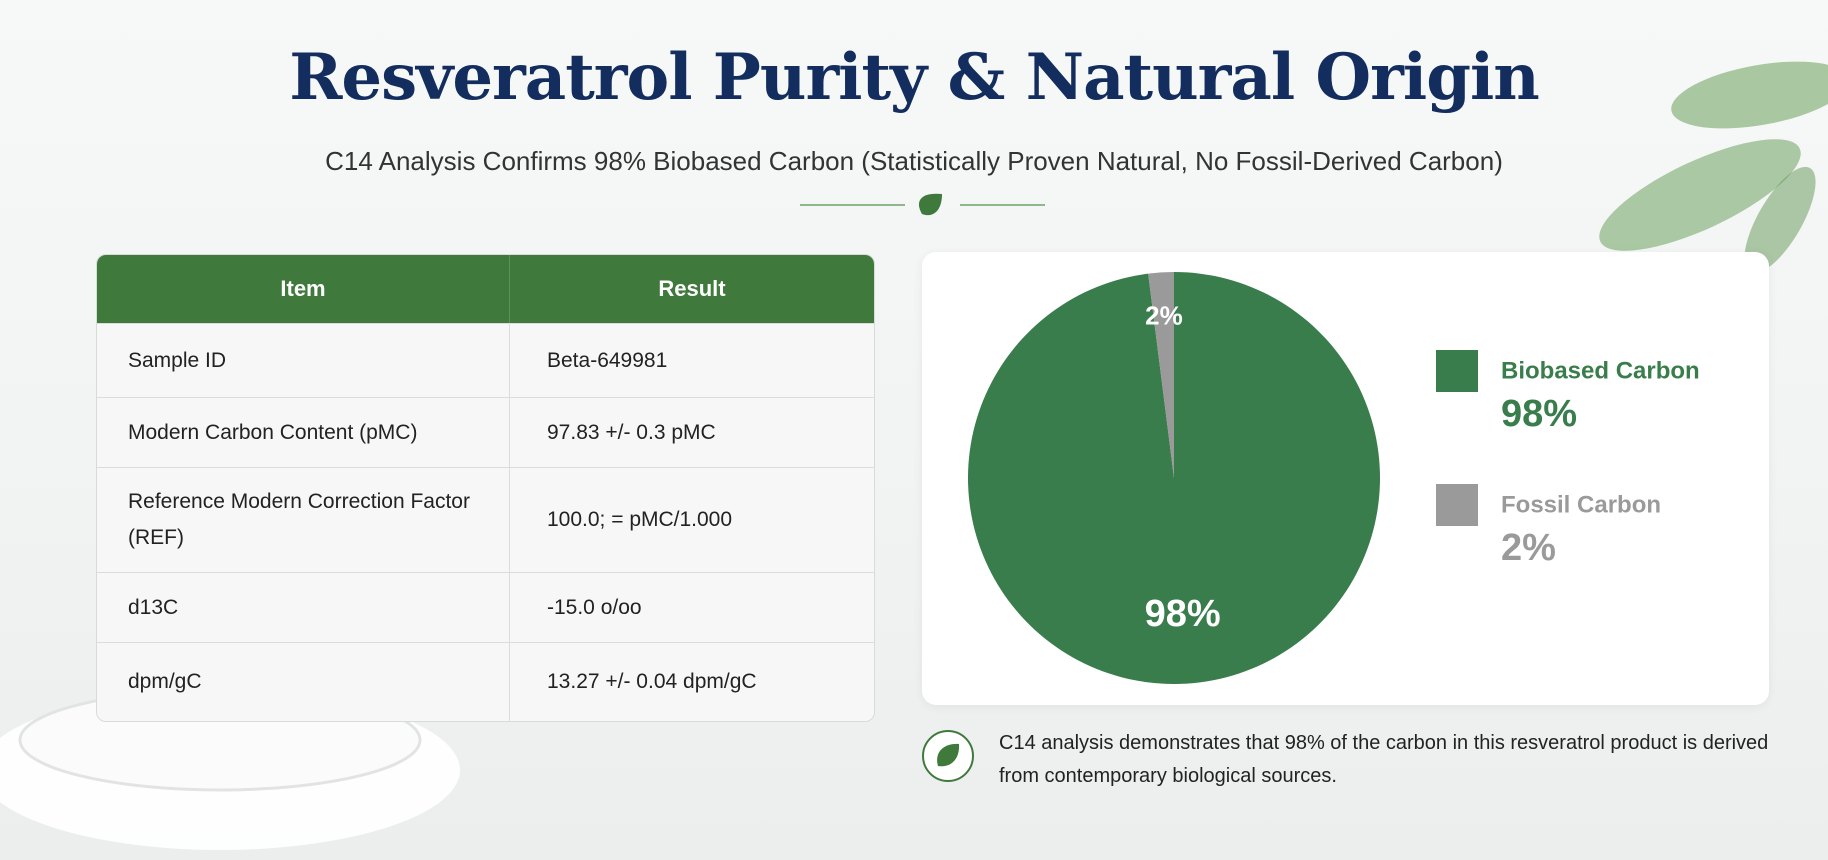 This screenshot has height=860, width=1828. I want to click on table-row: Sample ID Beta-649981, so click(485, 360).